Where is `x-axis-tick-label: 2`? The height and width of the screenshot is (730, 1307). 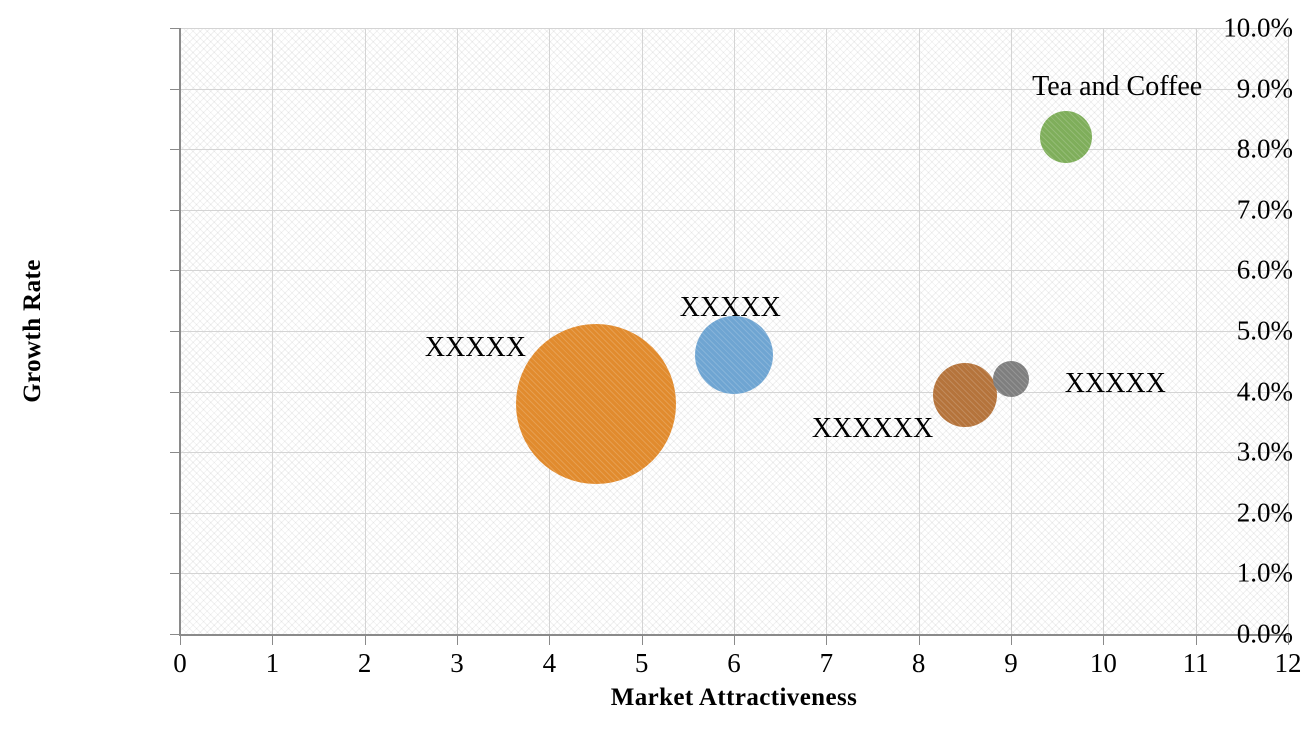
x-axis-tick-label: 2 is located at coordinates (364, 663).